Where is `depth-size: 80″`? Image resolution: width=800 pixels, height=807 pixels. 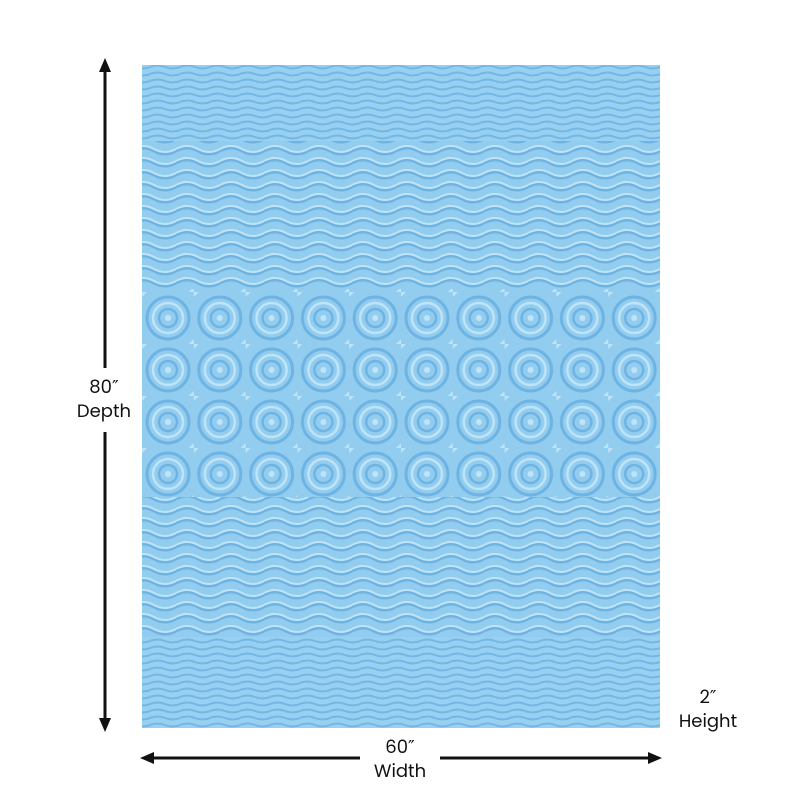 depth-size: 80″ is located at coordinates (104, 387).